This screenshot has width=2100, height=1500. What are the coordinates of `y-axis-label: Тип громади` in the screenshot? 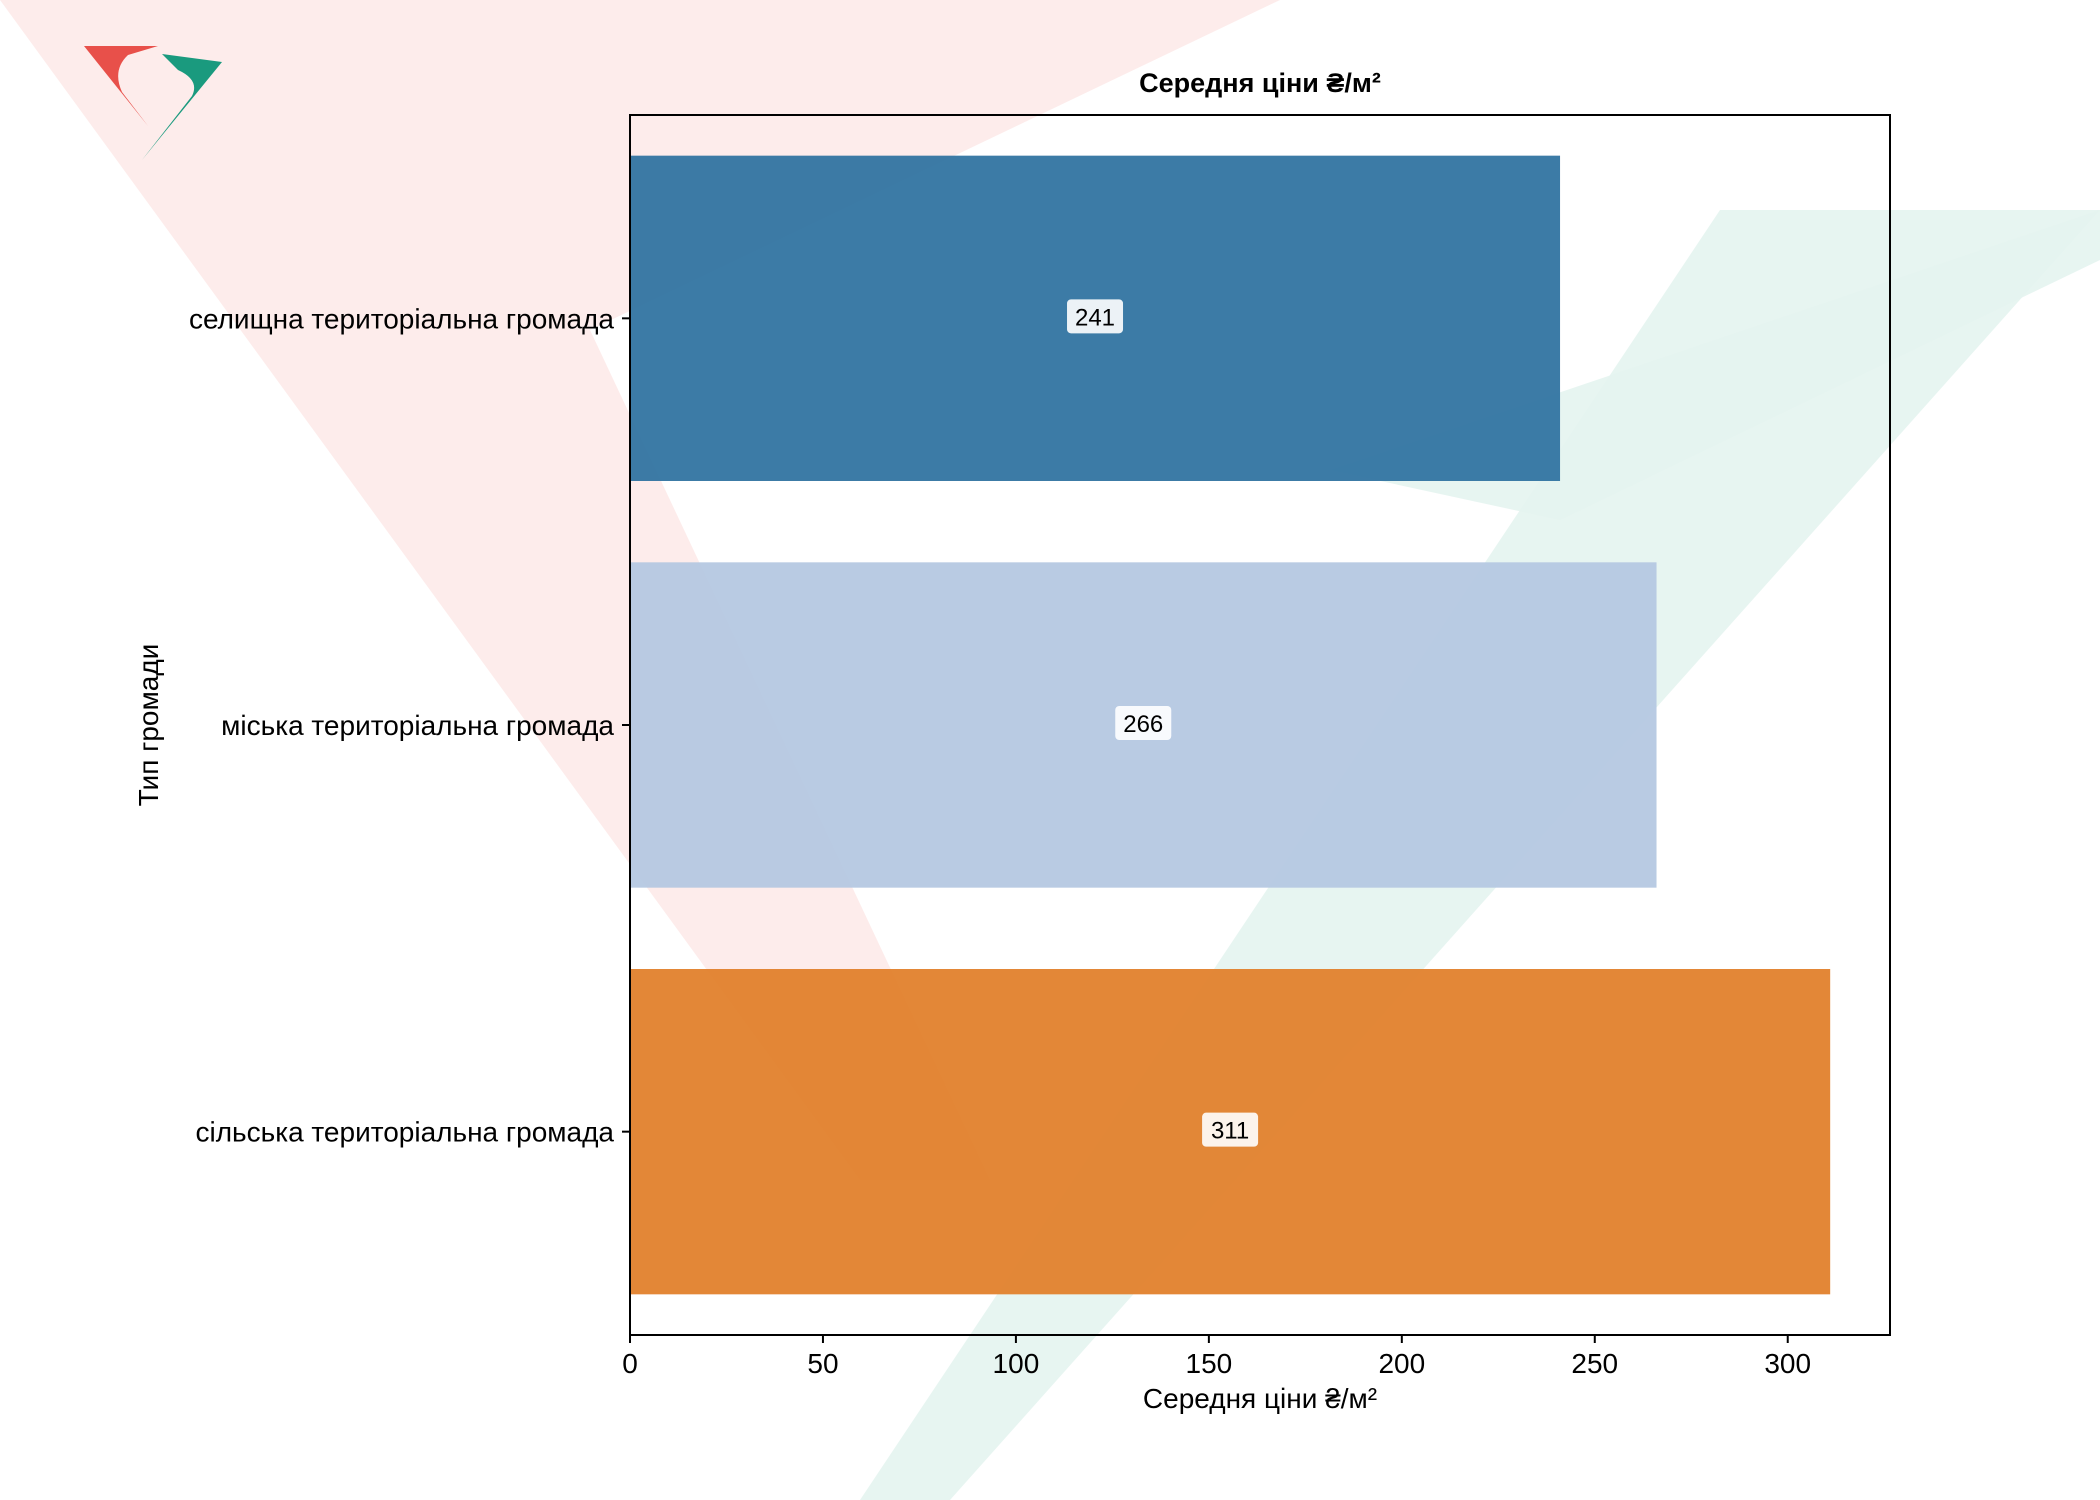 It's located at (148, 725).